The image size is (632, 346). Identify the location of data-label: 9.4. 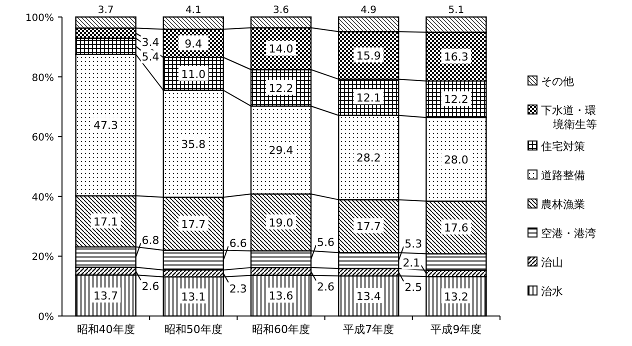
(193, 43).